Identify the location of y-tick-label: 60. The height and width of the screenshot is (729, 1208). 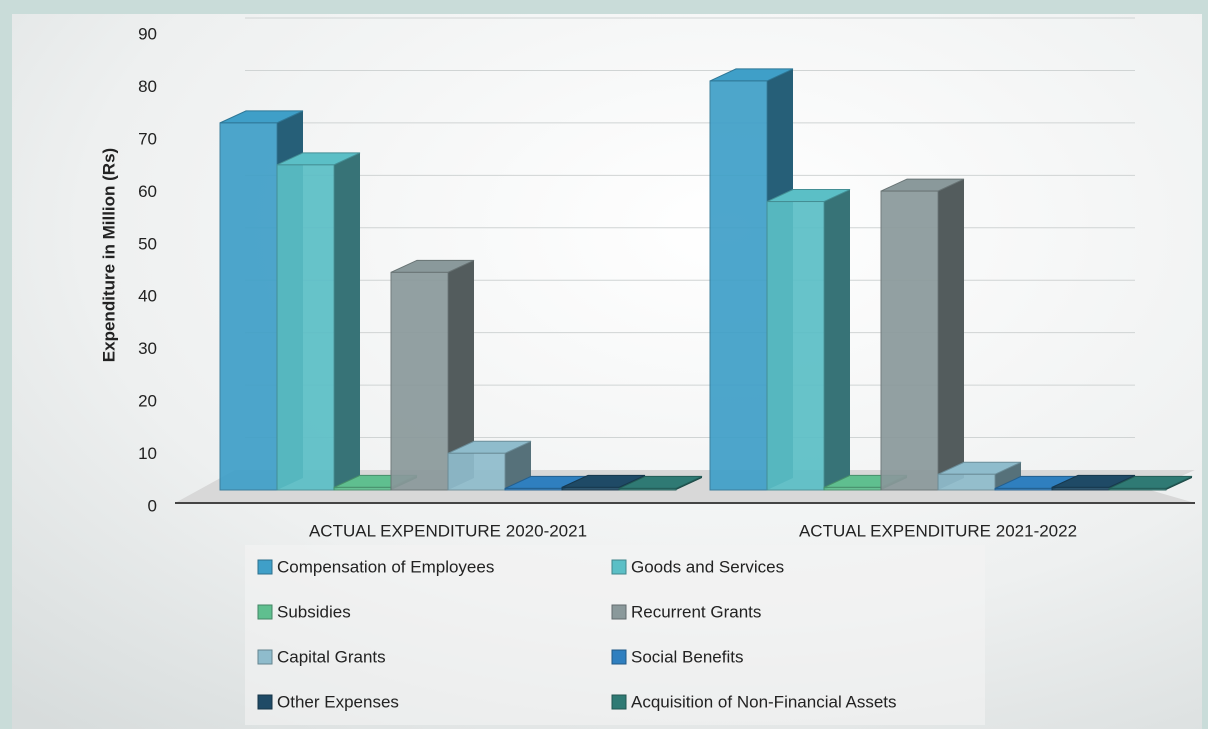
(147, 191).